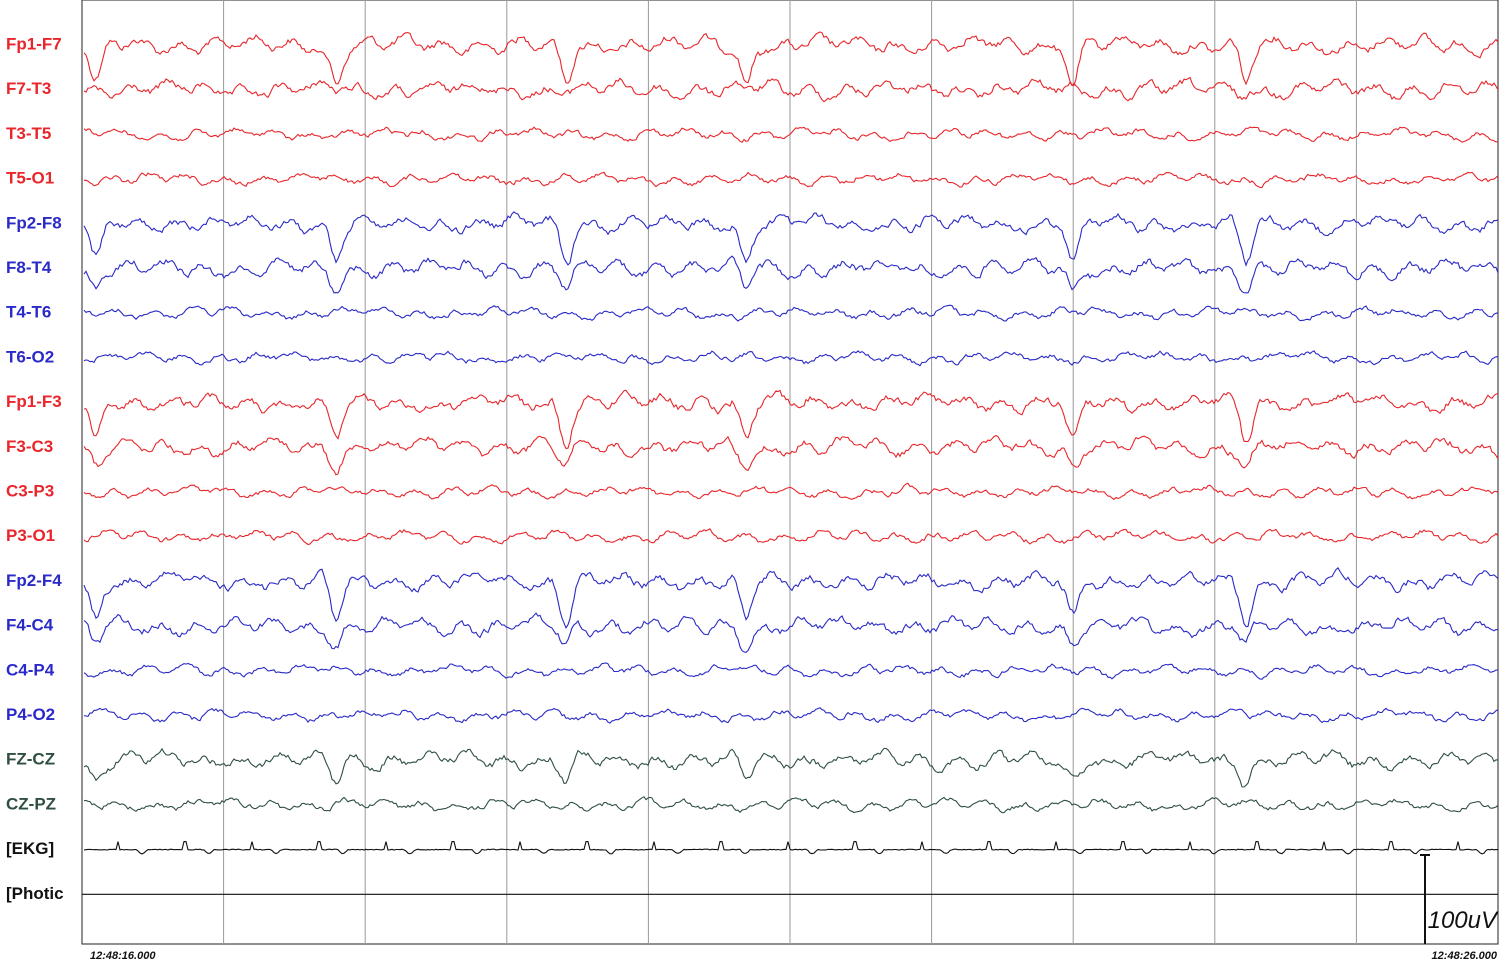  Describe the element at coordinates (30, 178) in the screenshot. I see `channel-label: T5-O1` at that location.